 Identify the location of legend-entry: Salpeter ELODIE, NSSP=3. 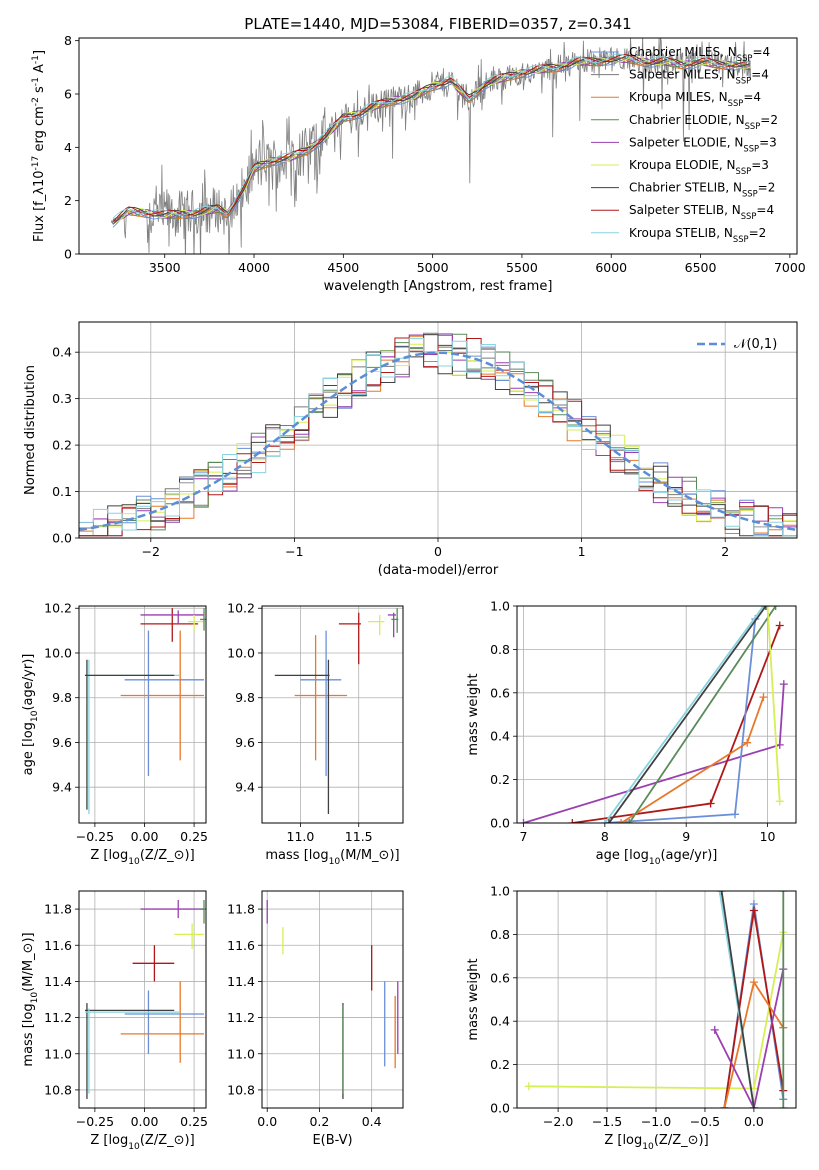
(703, 144).